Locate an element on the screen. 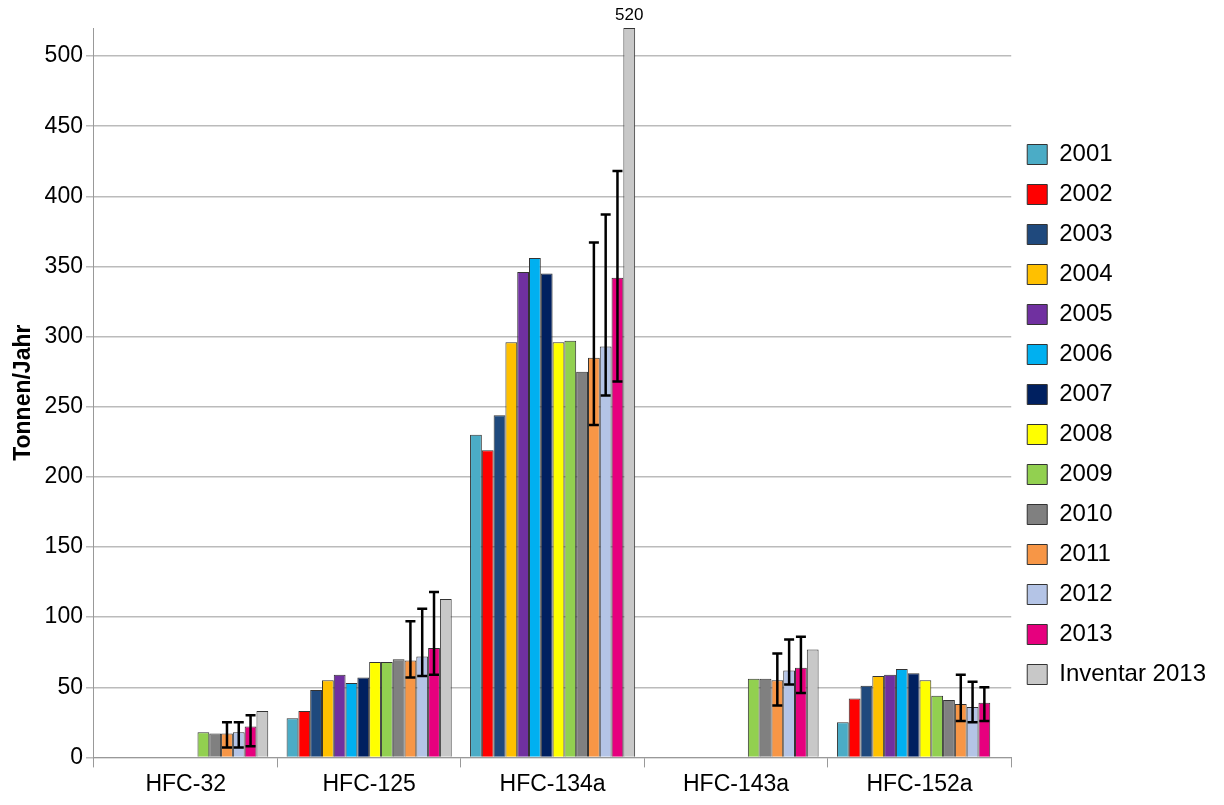 This screenshot has height=805, width=1224. legend-label: 2012 is located at coordinates (1086, 593).